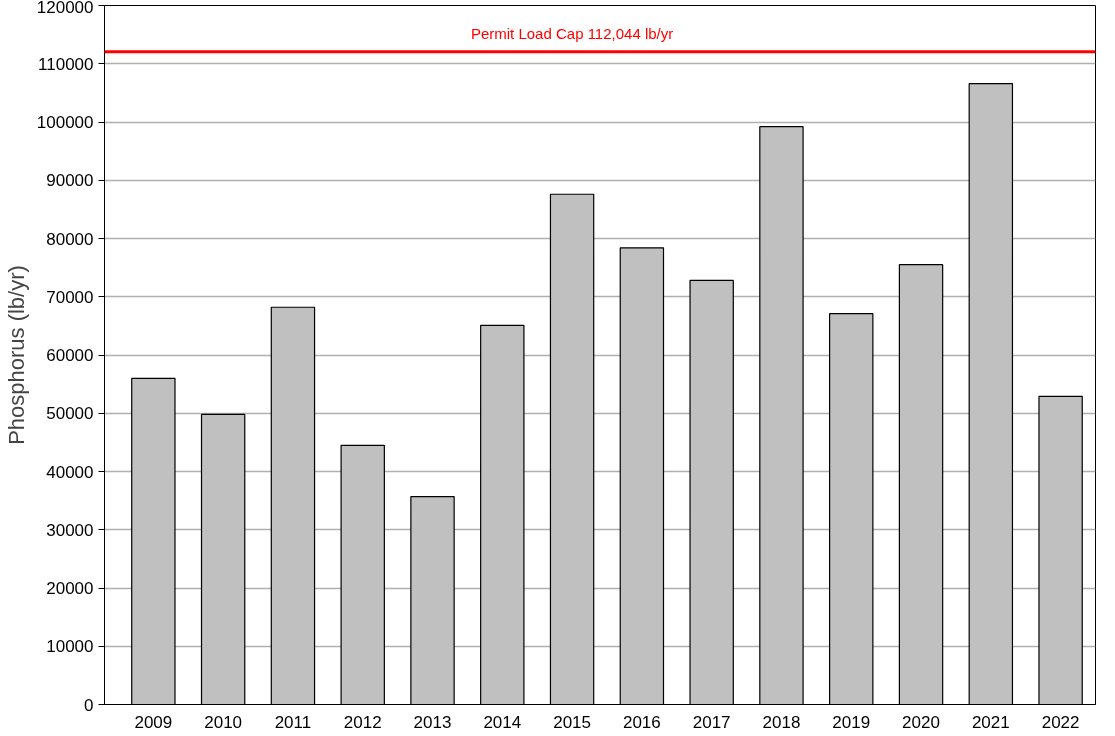  Describe the element at coordinates (851, 722) in the screenshot. I see `x-tick-label: 2019` at that location.